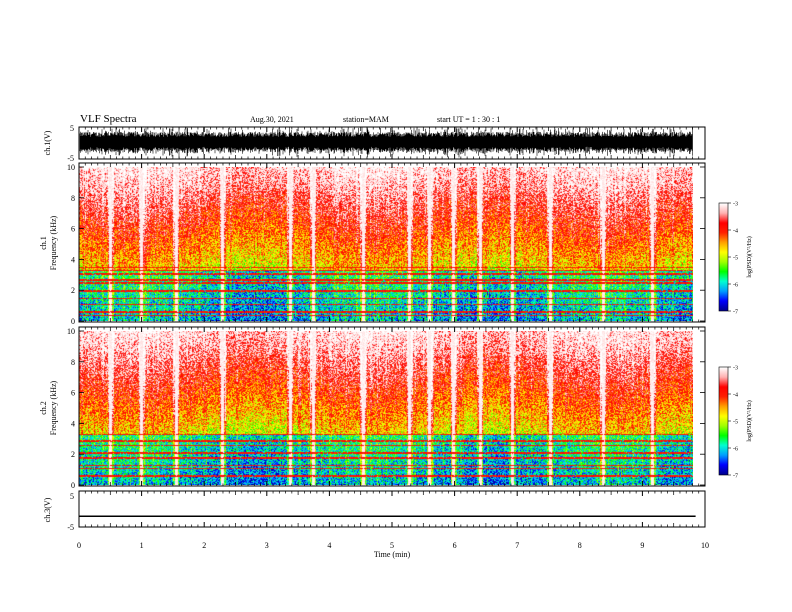  I want to click on ch3-ytick-top: 5, so click(72, 496).